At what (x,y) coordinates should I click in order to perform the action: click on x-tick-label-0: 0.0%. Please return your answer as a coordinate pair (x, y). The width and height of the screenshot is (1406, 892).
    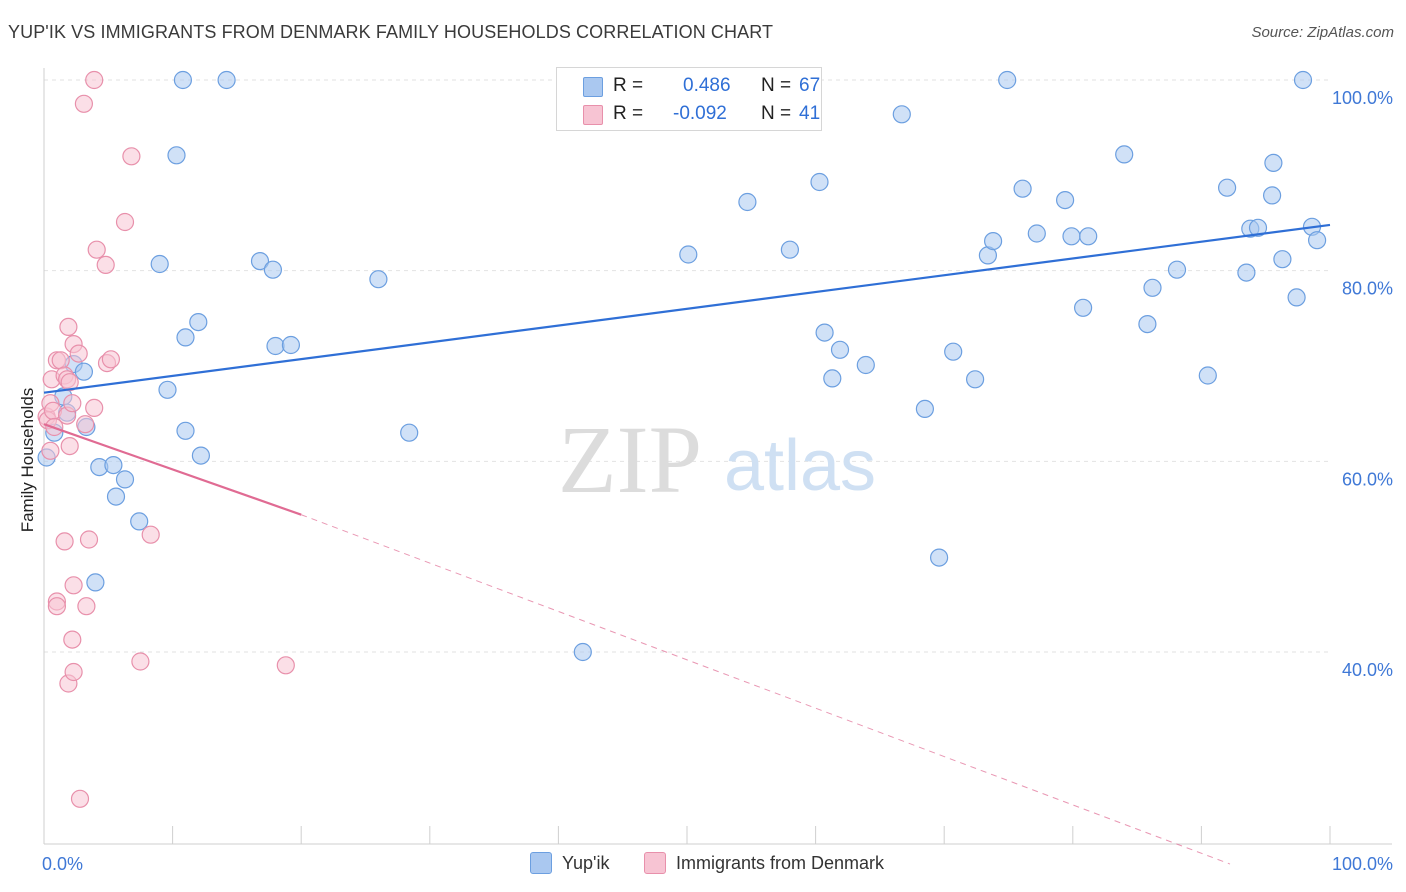
    Looking at the image, I should click on (62, 864).